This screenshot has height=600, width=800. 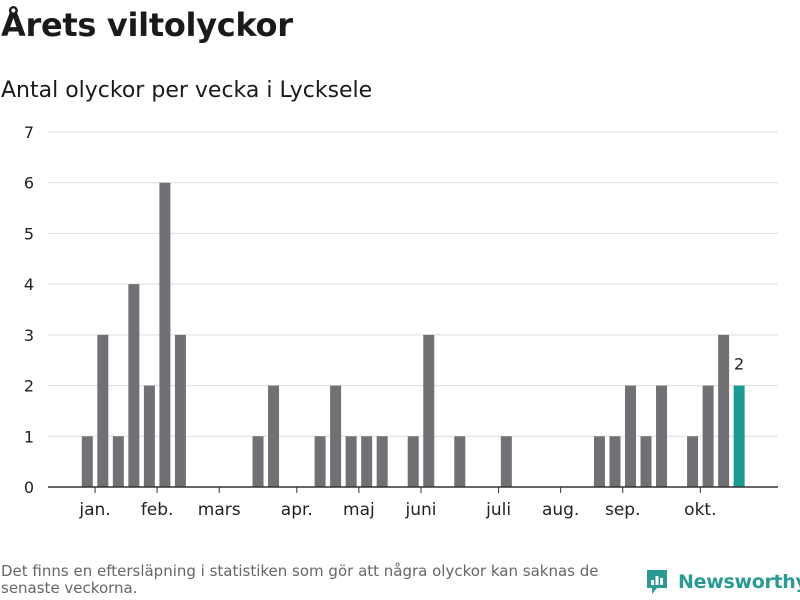 I want to click on newsworthy-icon, so click(x=657, y=582).